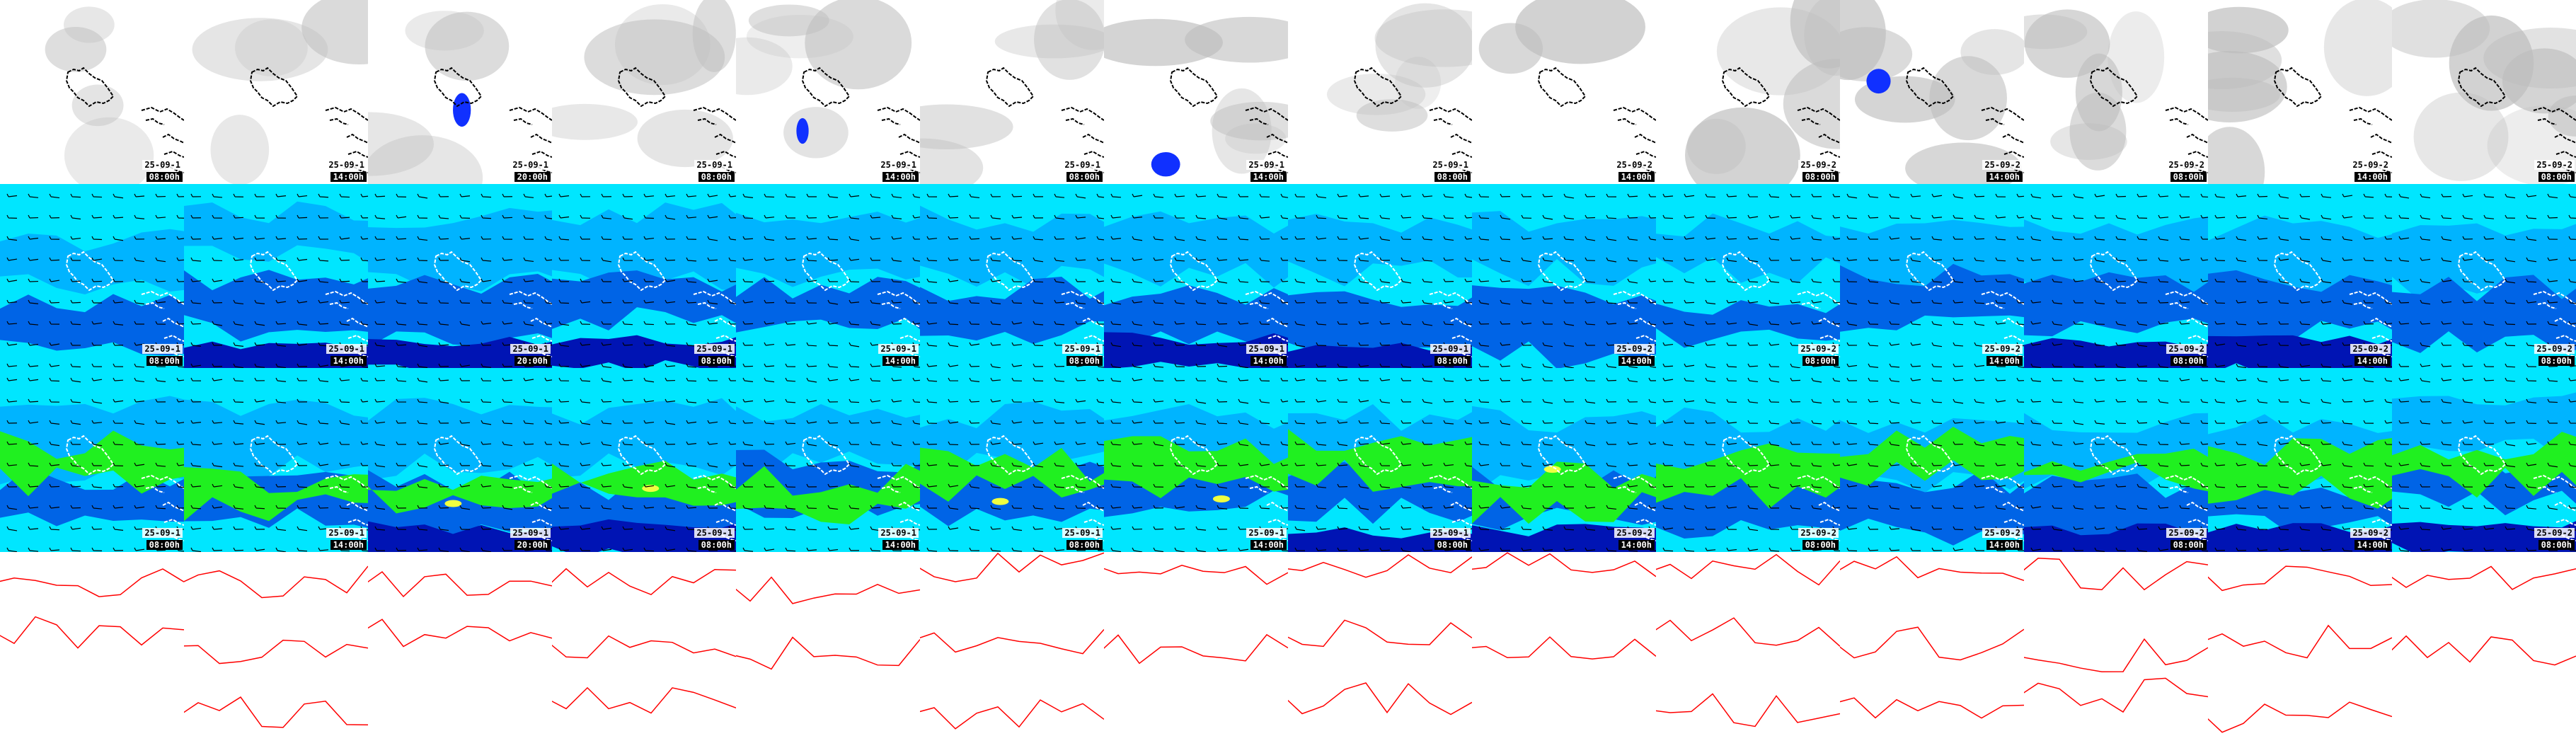  What do you see at coordinates (715, 165) in the screenshot?
I see `valid-date-label: 25-09-1` at bounding box center [715, 165].